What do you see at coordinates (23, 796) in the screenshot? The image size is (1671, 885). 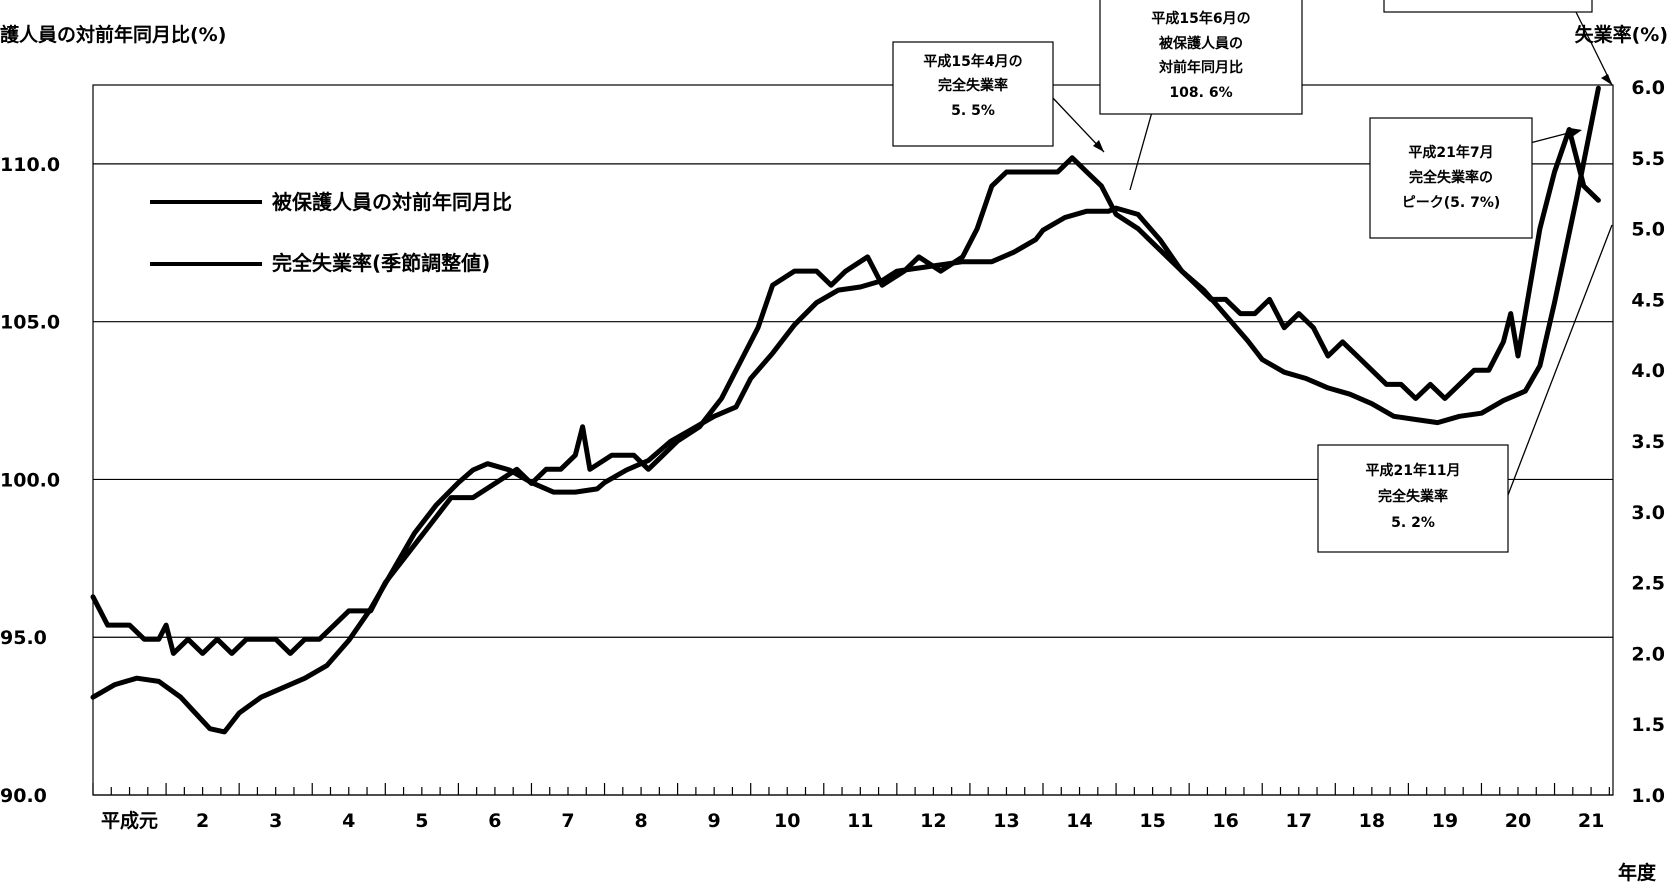 I see `y-left-tick-label: 90.0` at bounding box center [23, 796].